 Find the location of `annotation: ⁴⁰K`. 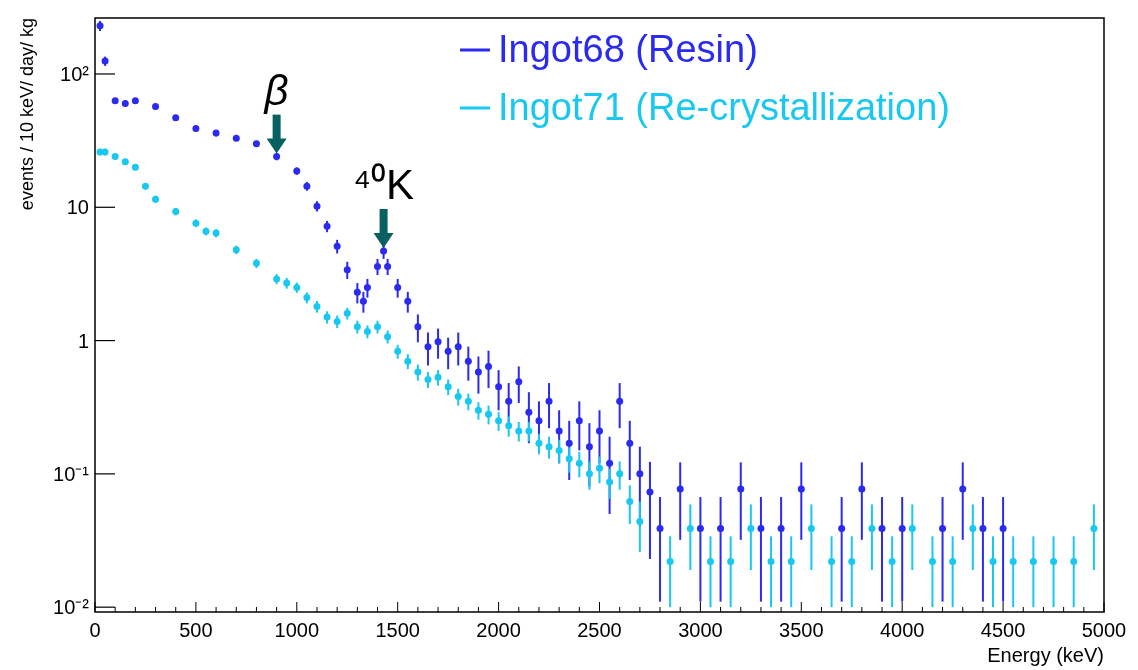

annotation: ⁴⁰K is located at coordinates (384, 184).